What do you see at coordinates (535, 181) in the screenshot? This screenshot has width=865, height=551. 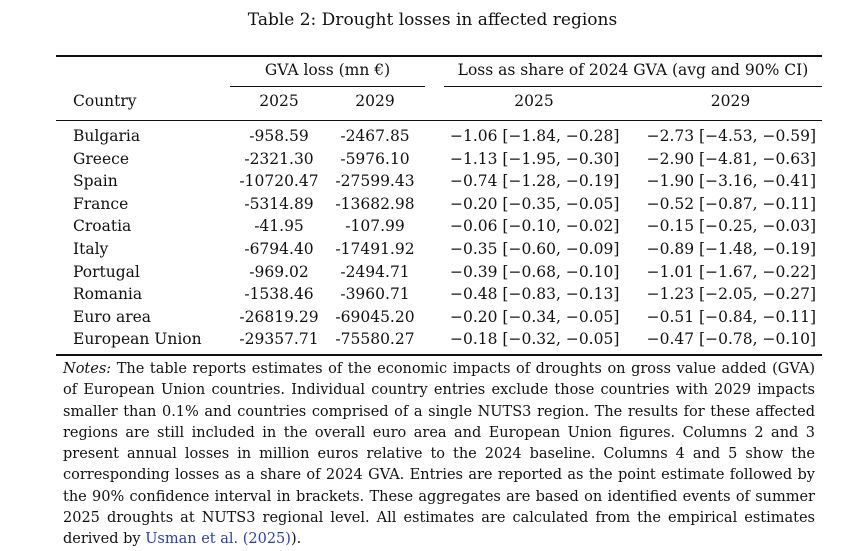 I see `share-2025-cell: −0.74 [−1.28, −0.19]` at bounding box center [535, 181].